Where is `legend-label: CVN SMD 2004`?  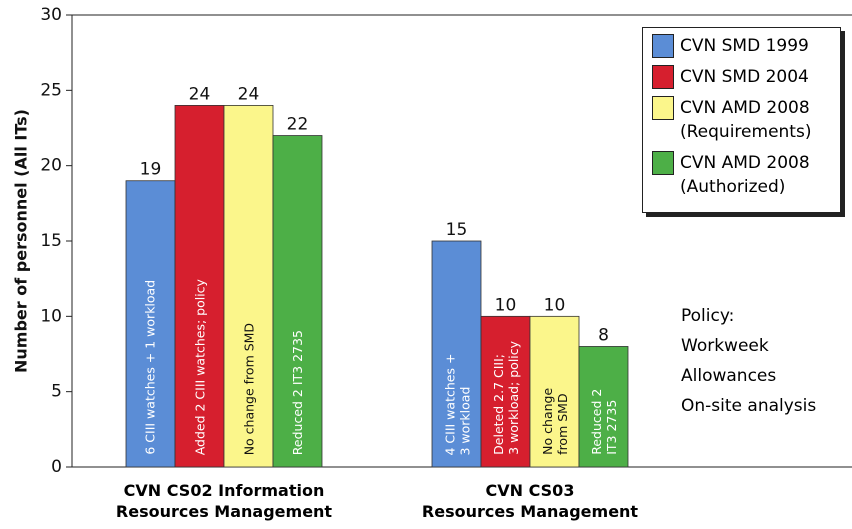
legend-label: CVN SMD 2004 is located at coordinates (744, 77).